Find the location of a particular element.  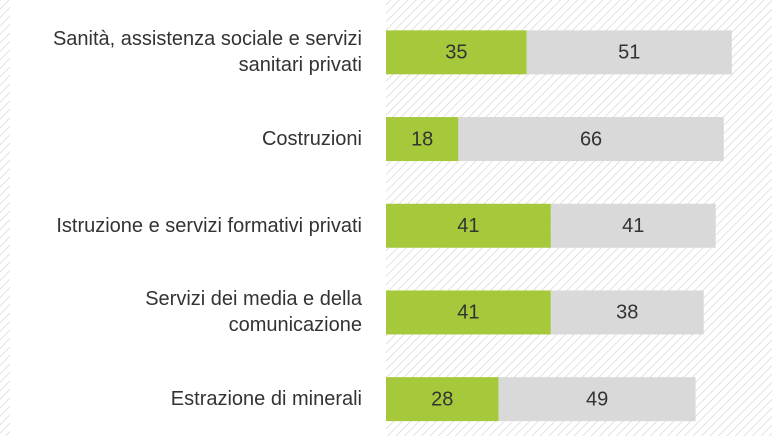

value-label: 35 is located at coordinates (456, 53).